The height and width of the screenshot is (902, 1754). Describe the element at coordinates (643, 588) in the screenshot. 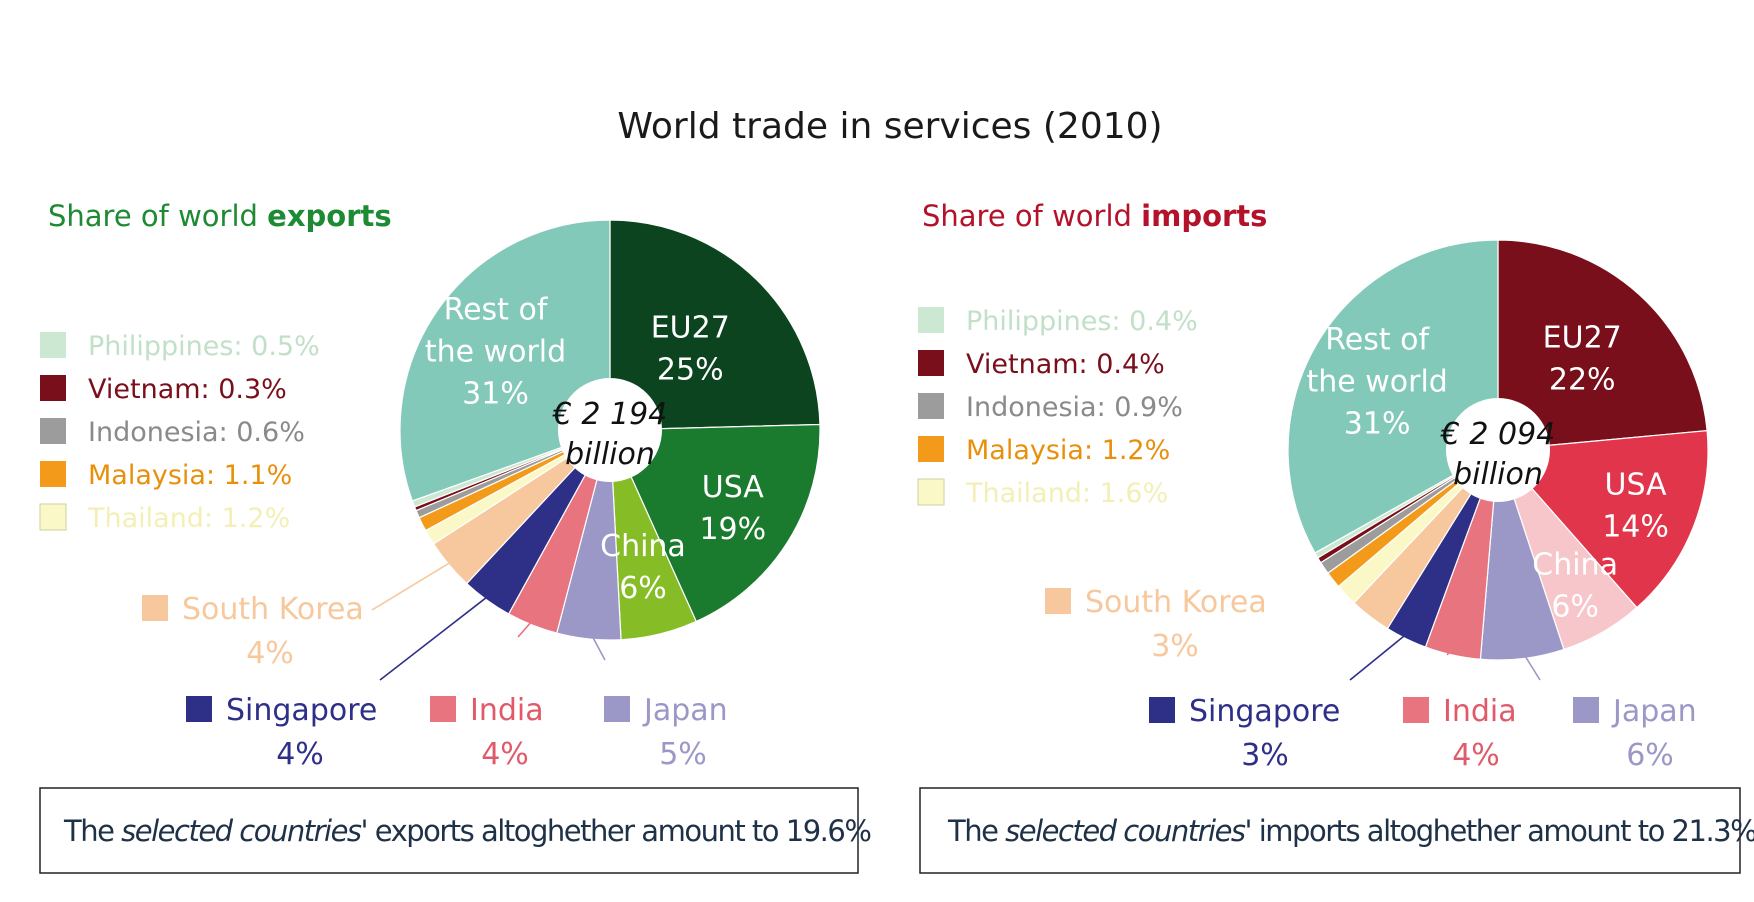

I see `slice-label-china-line: 6%` at that location.